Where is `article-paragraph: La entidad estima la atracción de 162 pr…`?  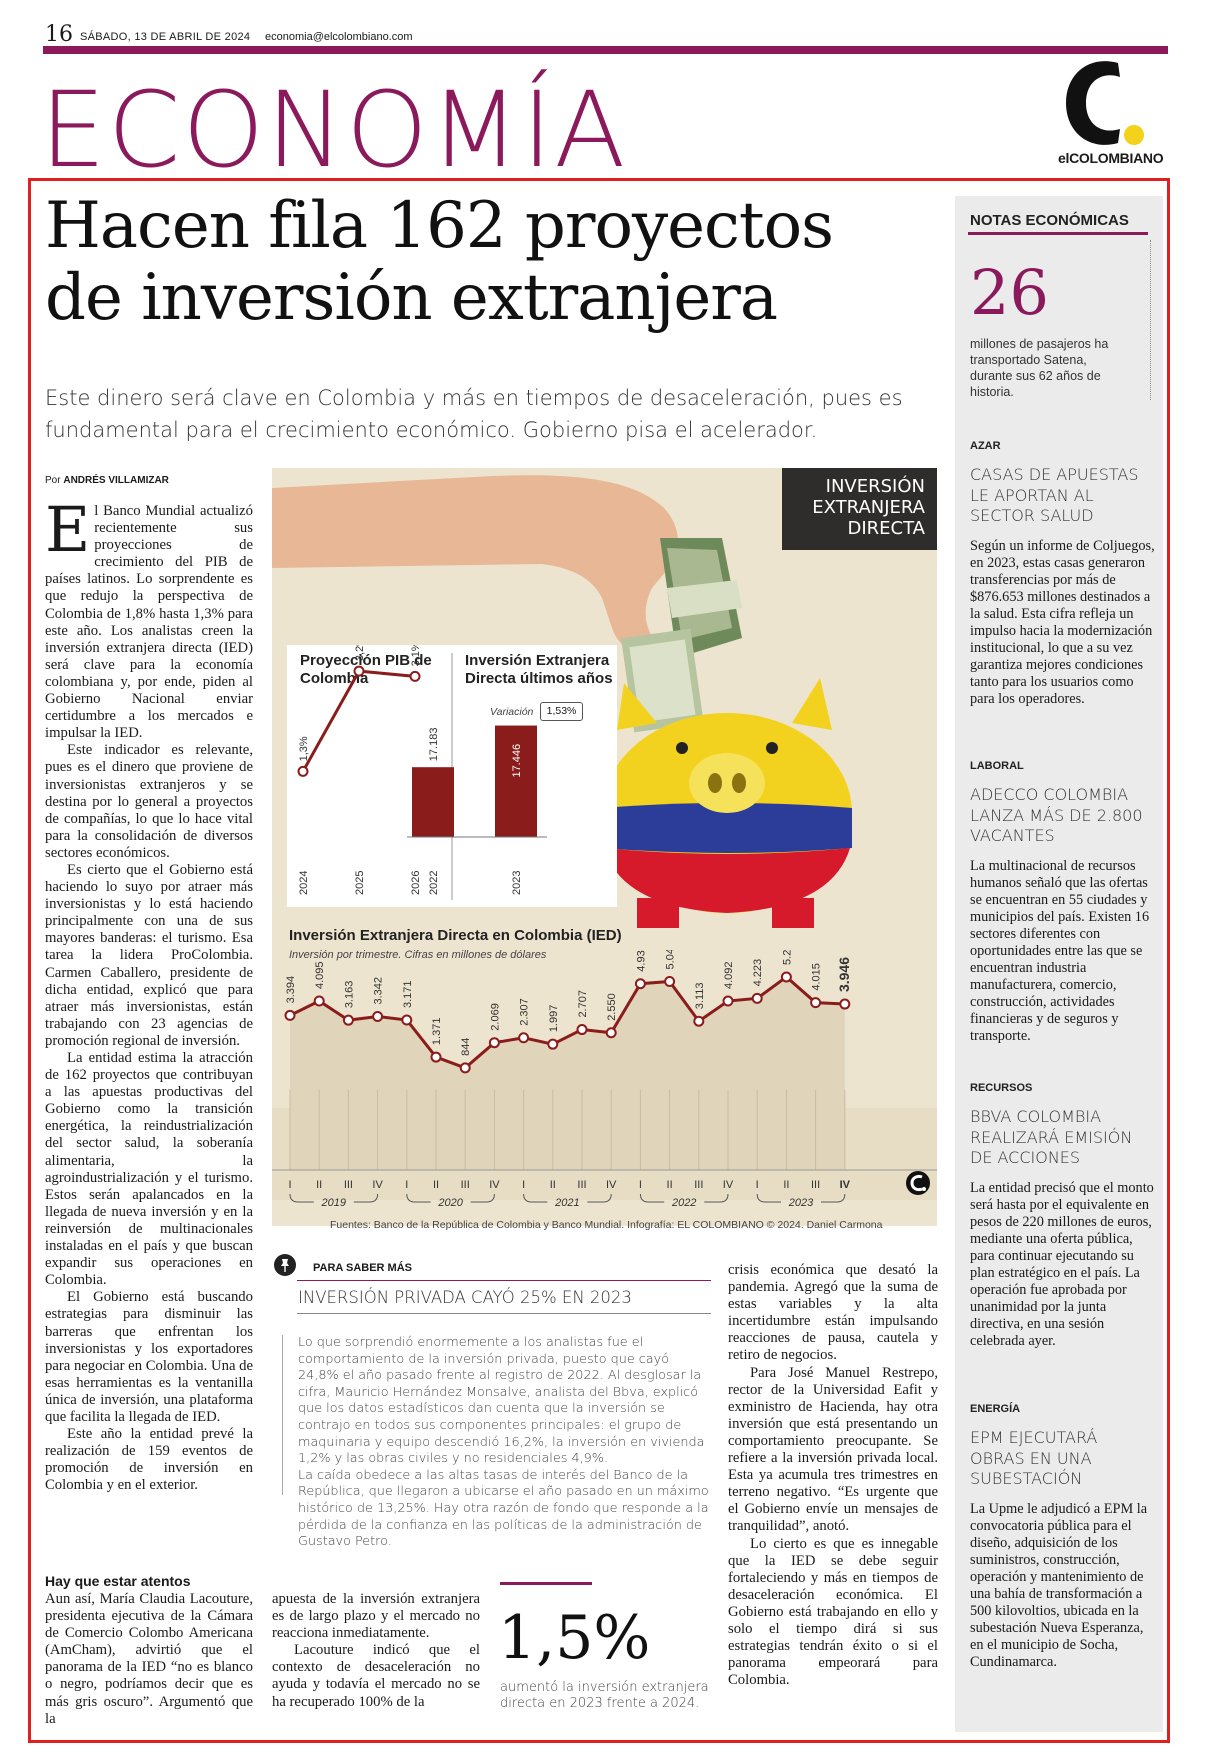 article-paragraph: La entidad estima la atracción de 162 pr… is located at coordinates (149, 1169).